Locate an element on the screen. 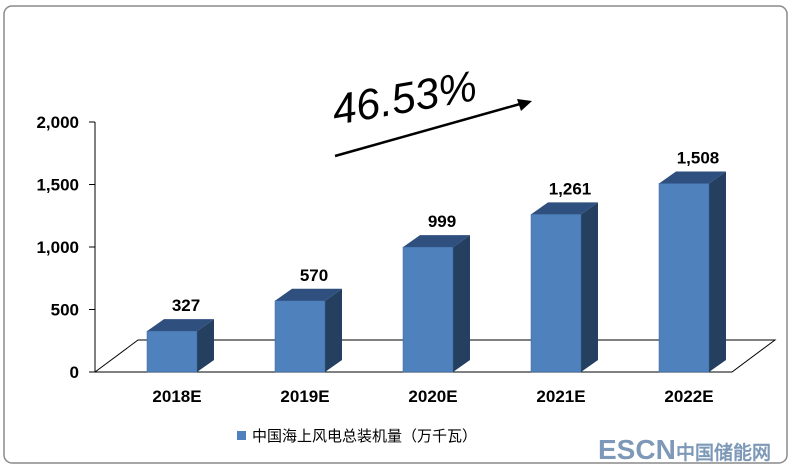 This screenshot has width=800, height=469. watermark-brand: ESCN is located at coordinates (637, 449).